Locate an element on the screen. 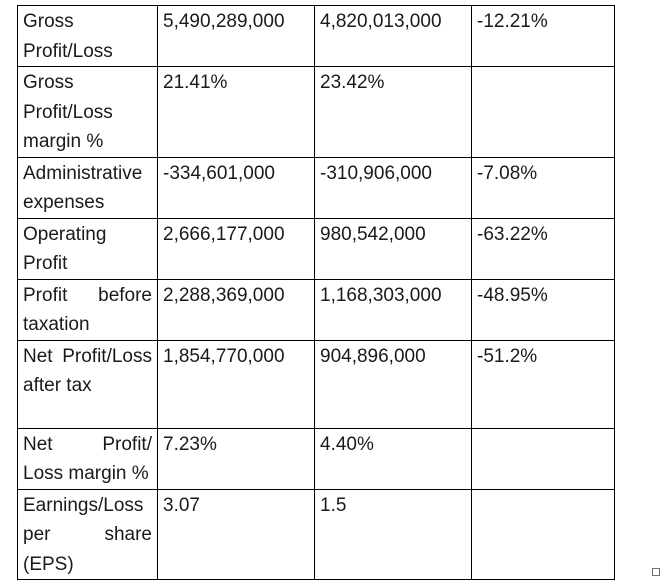 The width and height of the screenshot is (661, 580). row-label: Administrative expenses is located at coordinates (87, 187).